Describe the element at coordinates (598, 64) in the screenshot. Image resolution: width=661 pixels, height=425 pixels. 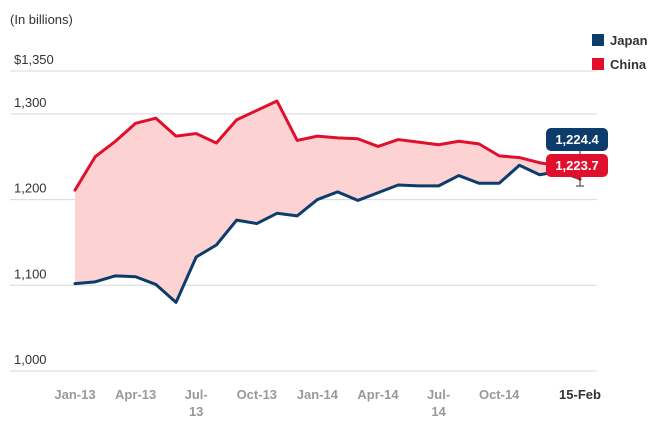
I see `legend-swatch-china` at that location.